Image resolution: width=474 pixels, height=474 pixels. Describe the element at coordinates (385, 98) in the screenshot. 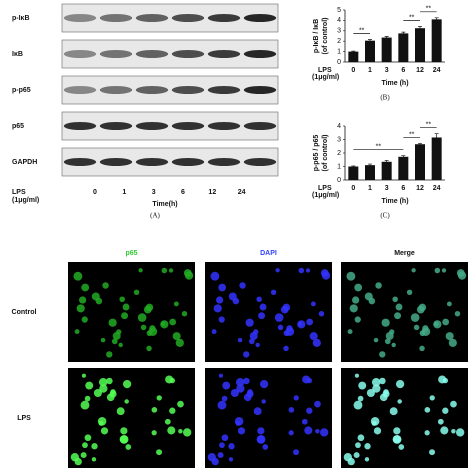

I see `panel-label: (B)` at that location.